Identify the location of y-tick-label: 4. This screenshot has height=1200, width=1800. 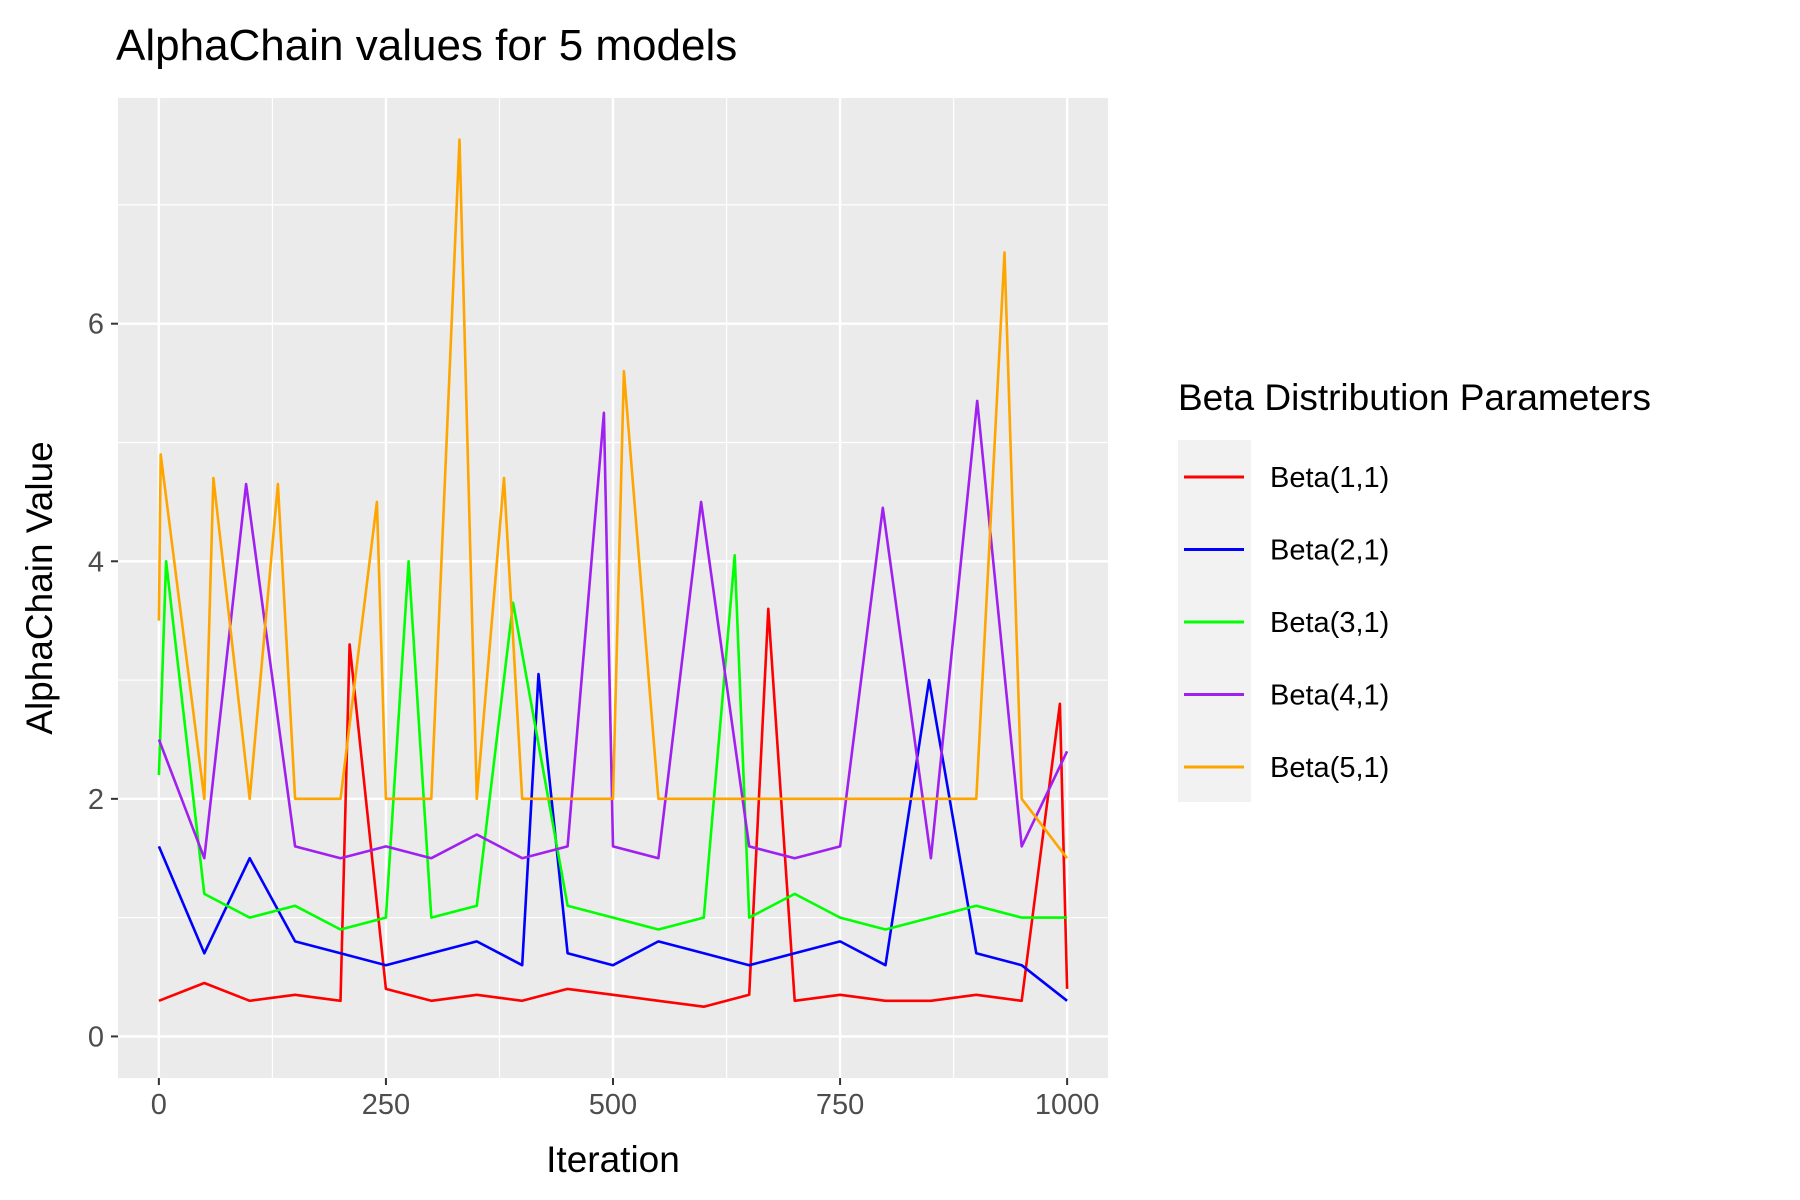
(96, 562).